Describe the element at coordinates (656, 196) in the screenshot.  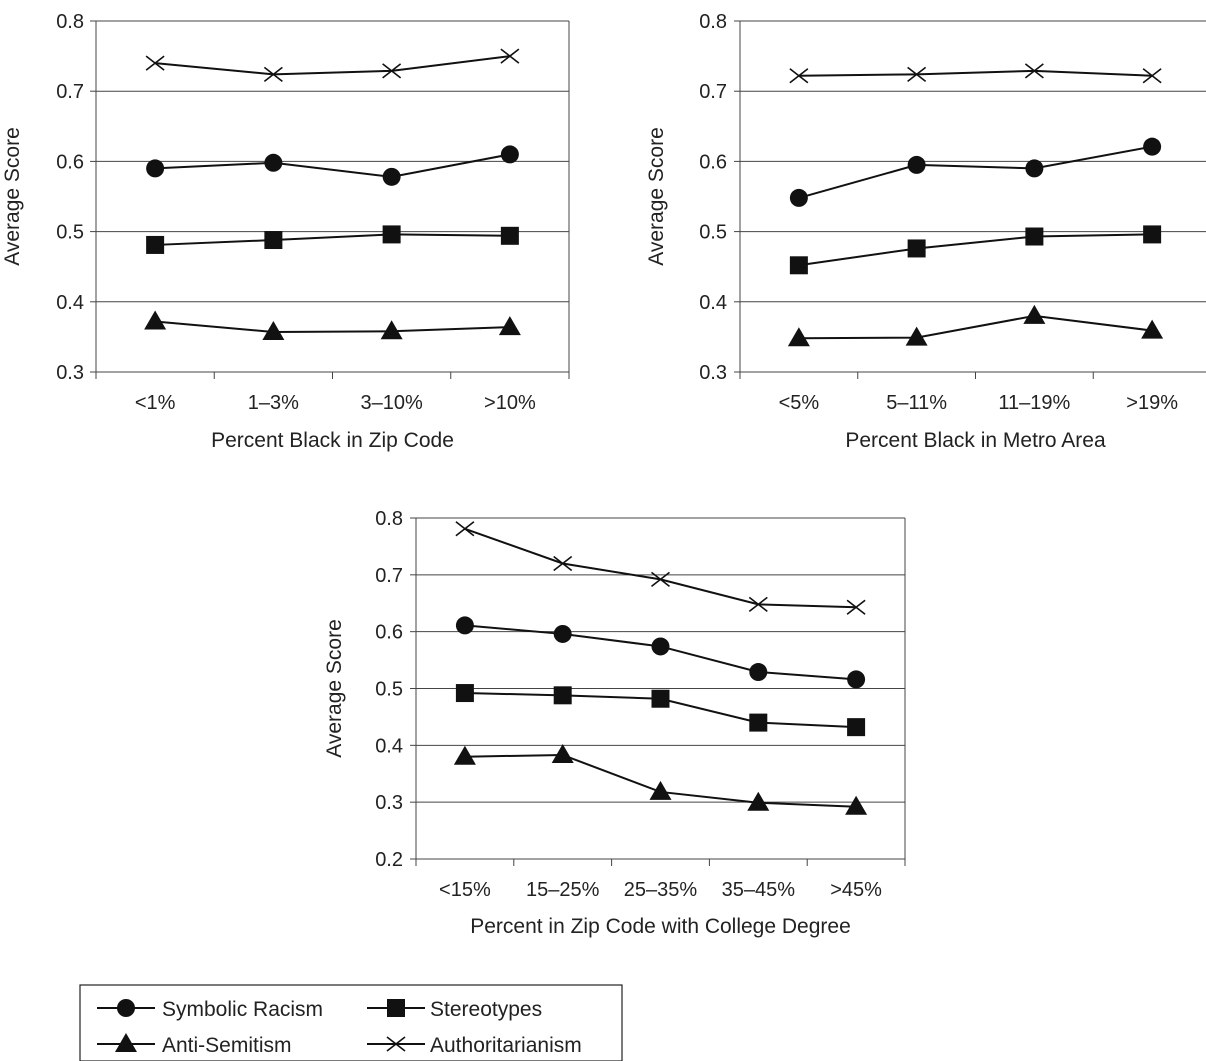
I see `y-axis-label: Average Score` at that location.